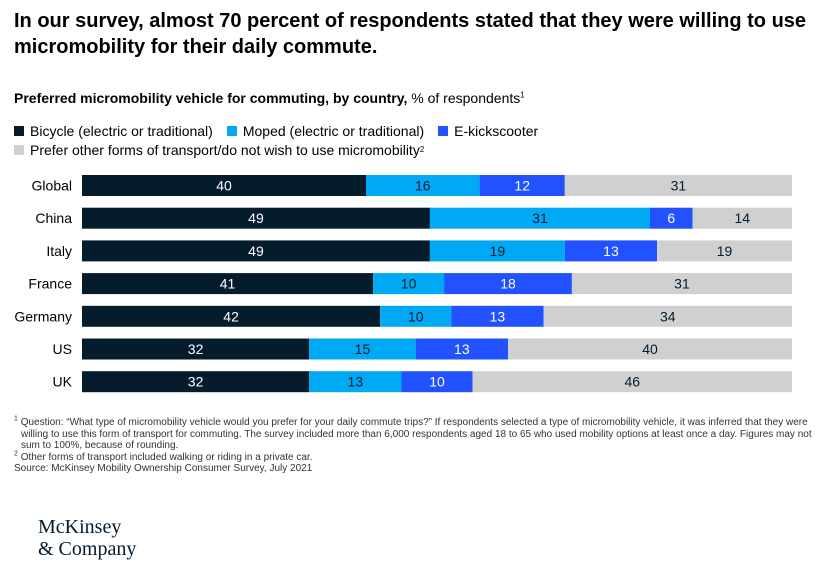 This screenshot has height=565, width=831. I want to click on bar-segment-china-moped-electric-or-traditional, so click(539, 218).